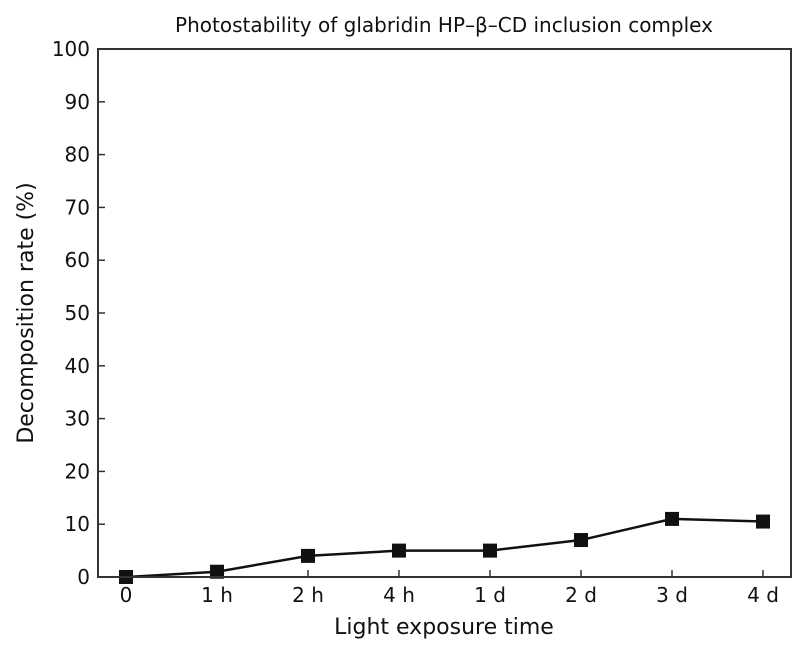 The image size is (805, 655). I want to click on series-line, so click(444, 548).